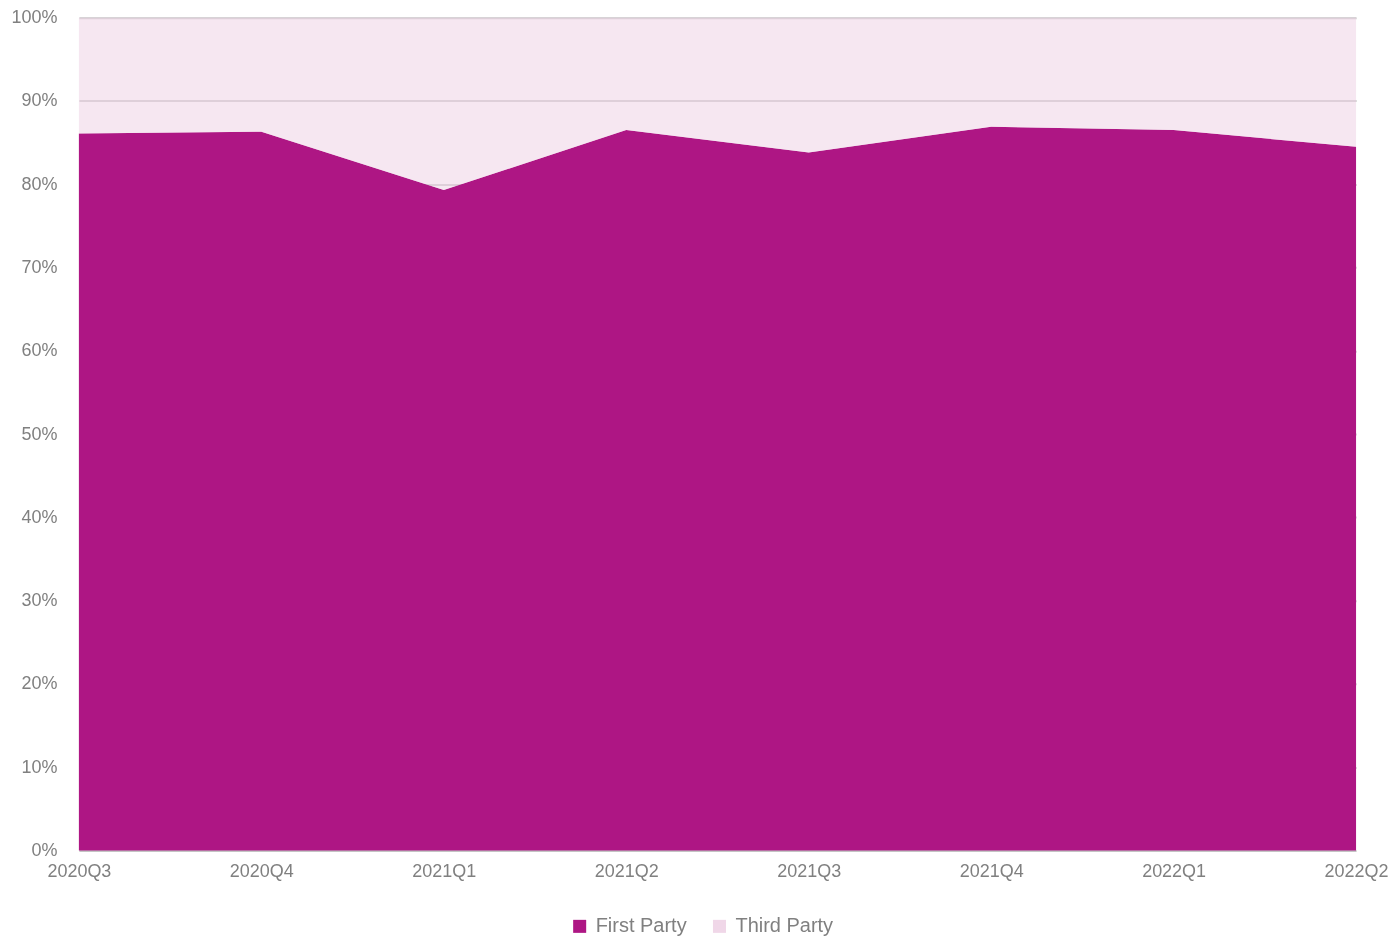  I want to click on y-tick-label: 30%, so click(39, 600).